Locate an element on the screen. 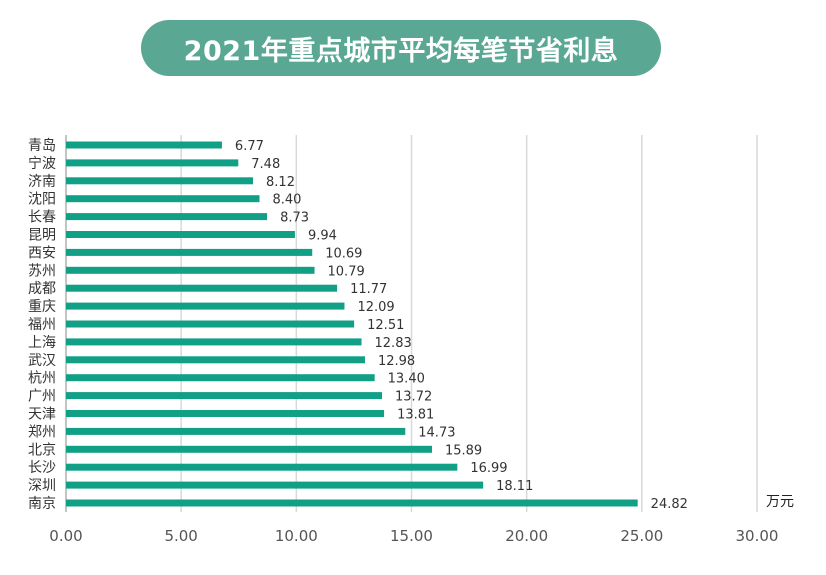 The width and height of the screenshot is (826, 575). category-label: 天津 is located at coordinates (42, 415).